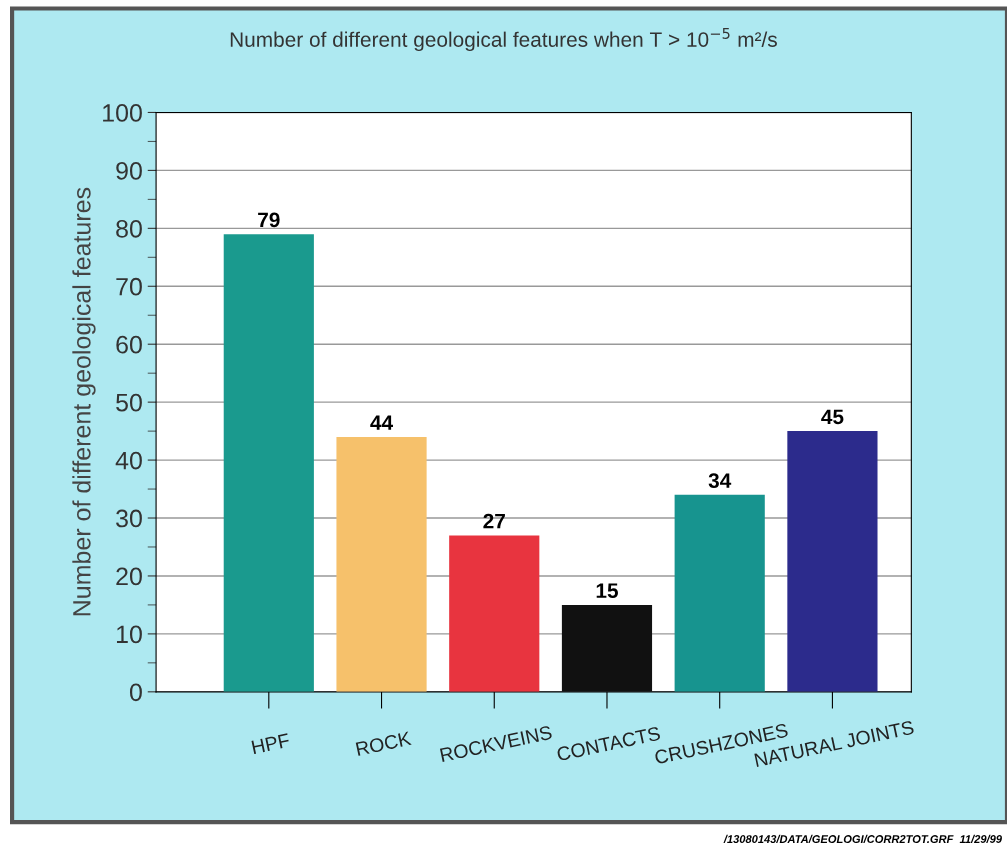 This screenshot has width=1007, height=852. I want to click on data-label: 15, so click(607, 591).